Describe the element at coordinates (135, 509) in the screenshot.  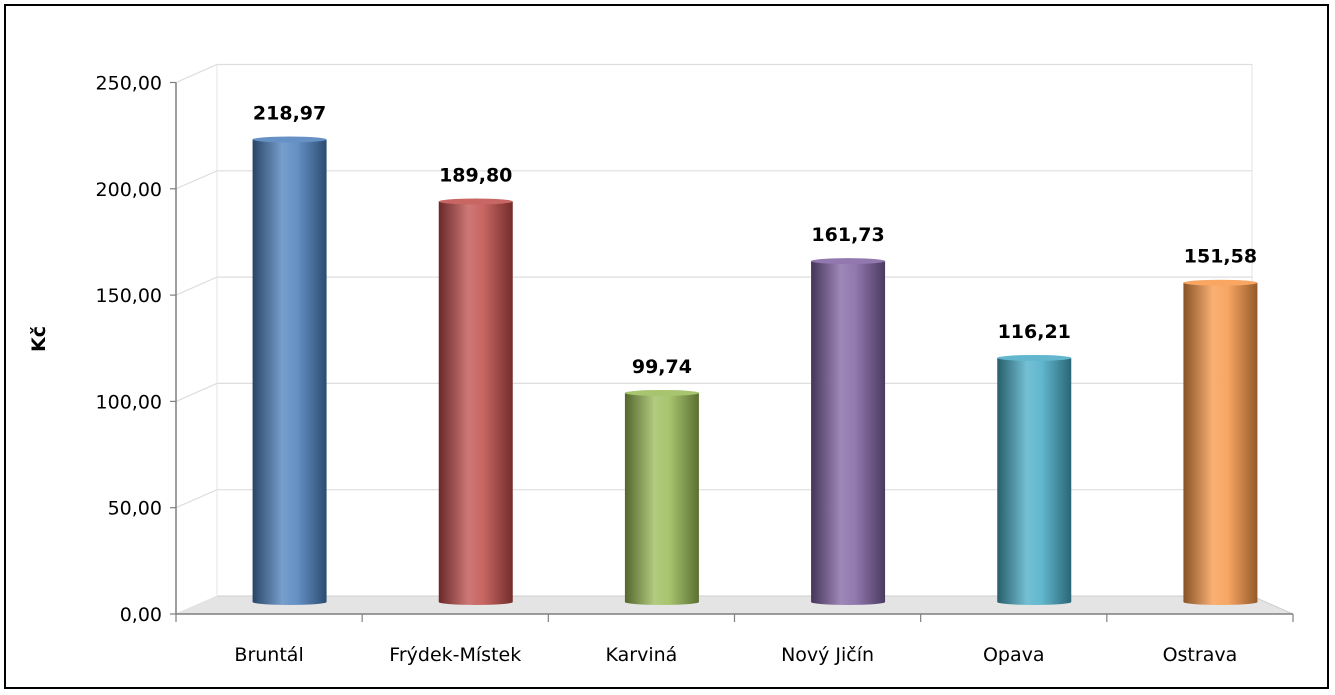
I see `y-tick-label: 50,00` at that location.